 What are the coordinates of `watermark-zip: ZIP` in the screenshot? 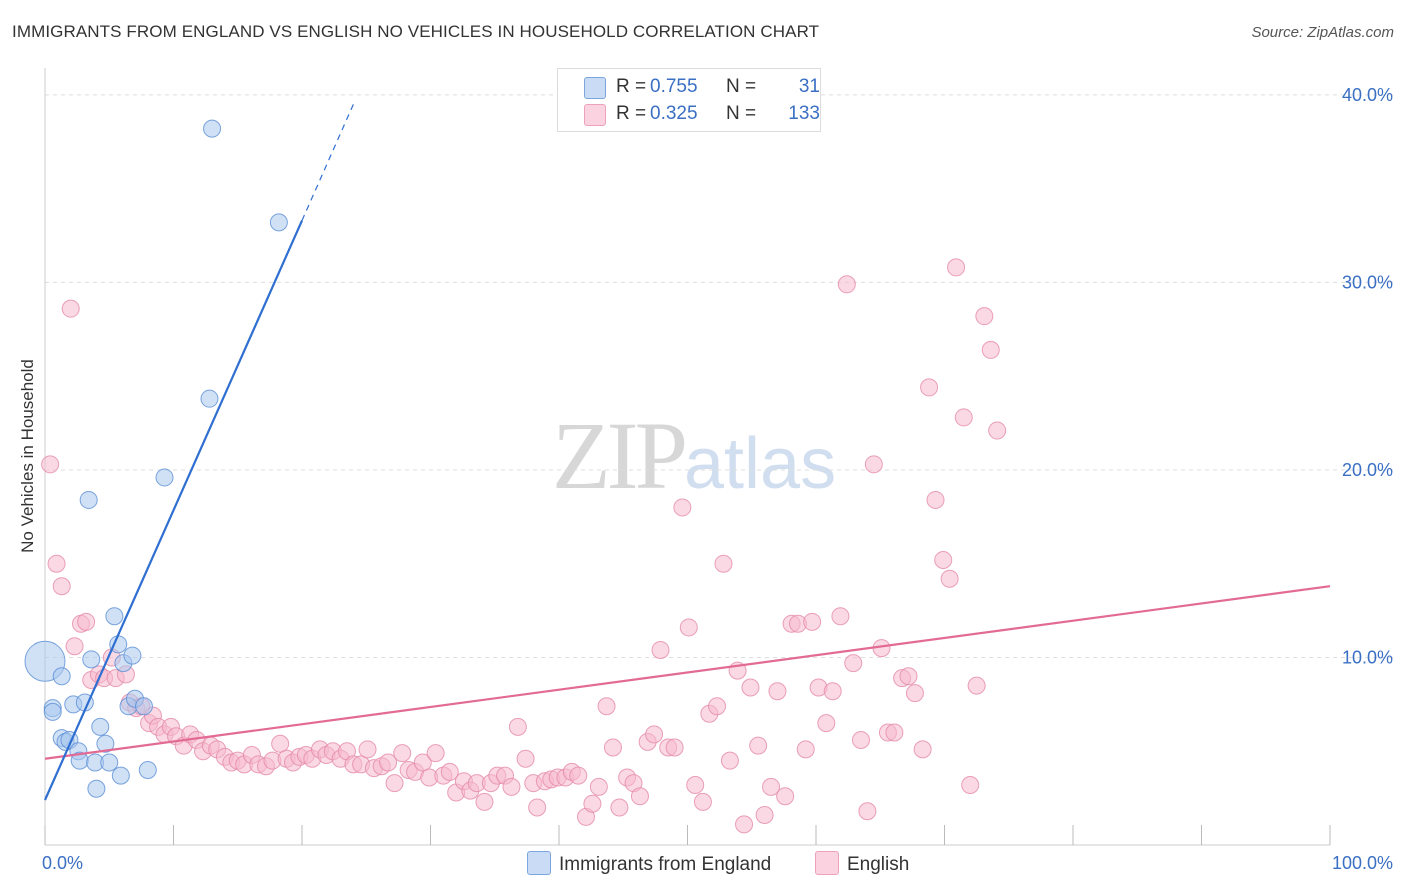 It's located at (620, 455).